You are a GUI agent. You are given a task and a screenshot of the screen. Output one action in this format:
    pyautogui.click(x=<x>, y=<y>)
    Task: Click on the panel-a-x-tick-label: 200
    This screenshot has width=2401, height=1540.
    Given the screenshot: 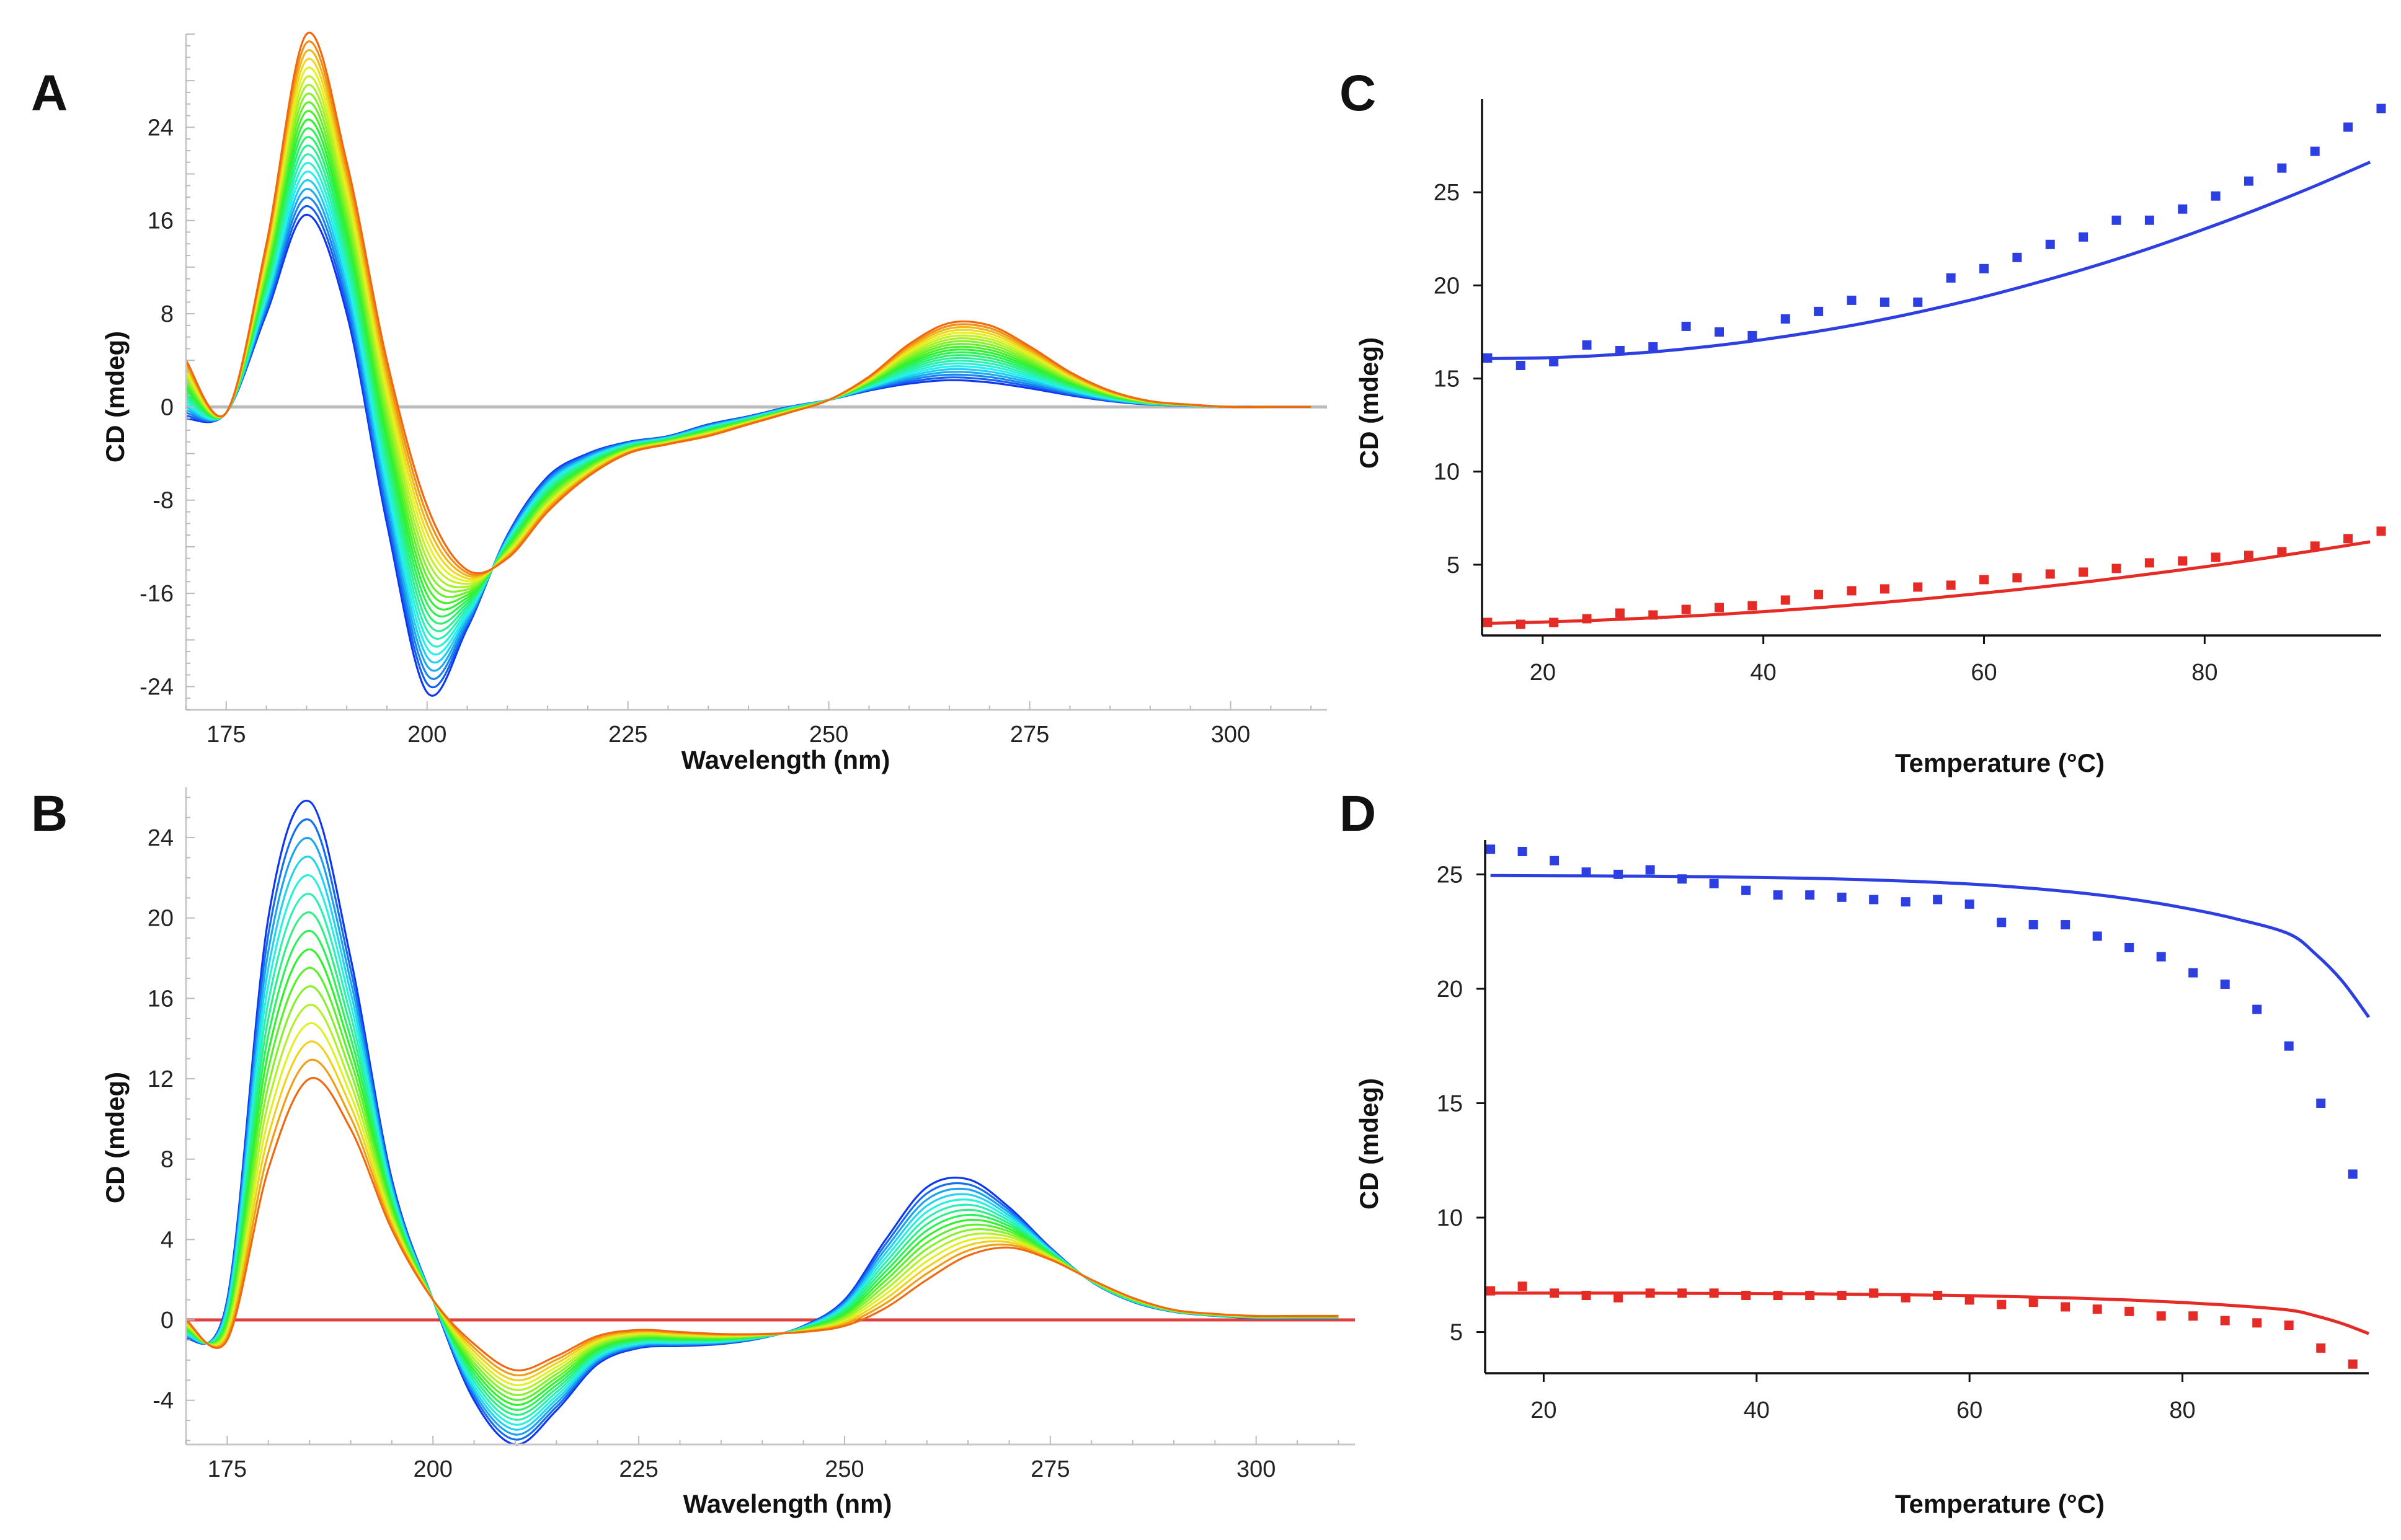 What is the action you would take?
    pyautogui.click(x=426, y=735)
    